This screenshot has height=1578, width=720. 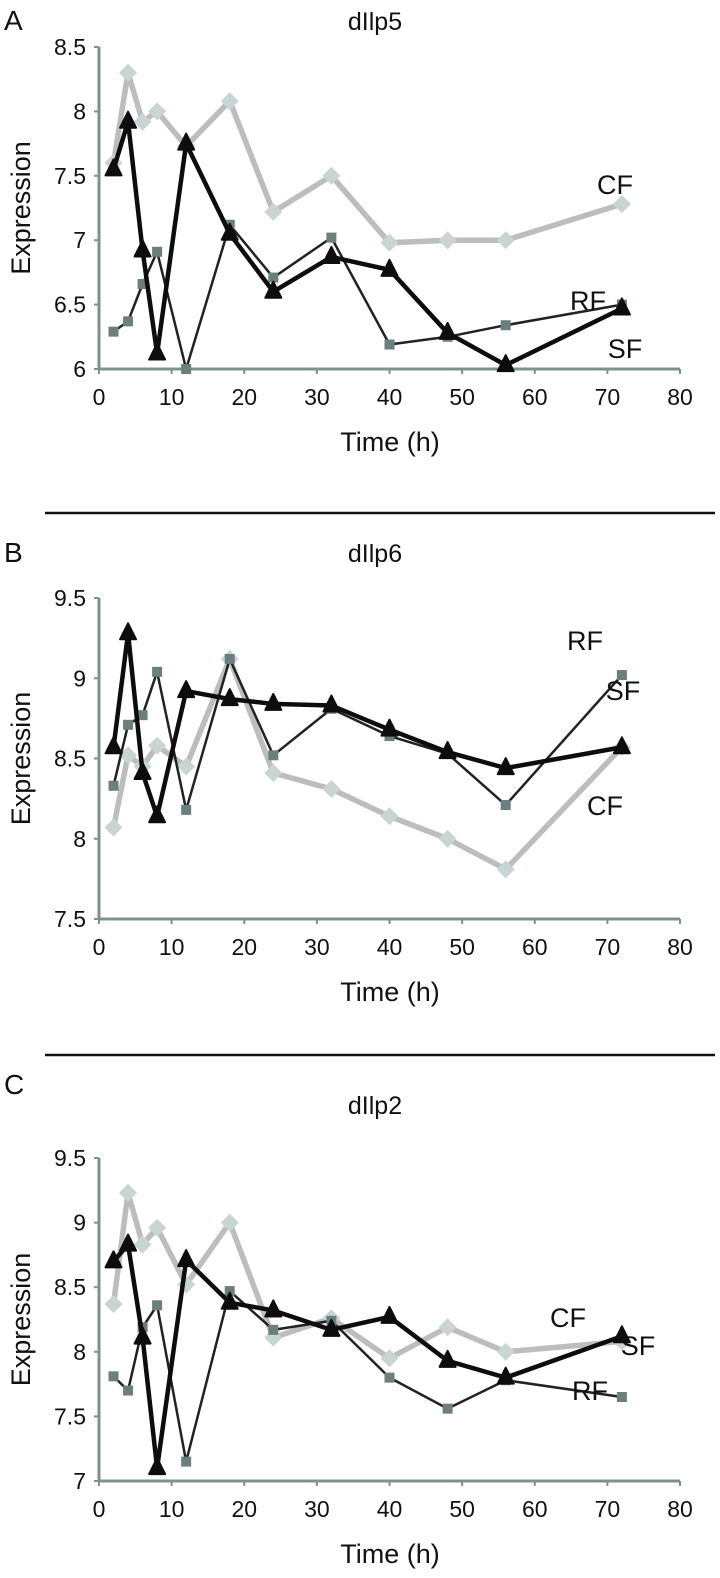 What do you see at coordinates (21, 759) in the screenshot?
I see `y-axis-label: Expression` at bounding box center [21, 759].